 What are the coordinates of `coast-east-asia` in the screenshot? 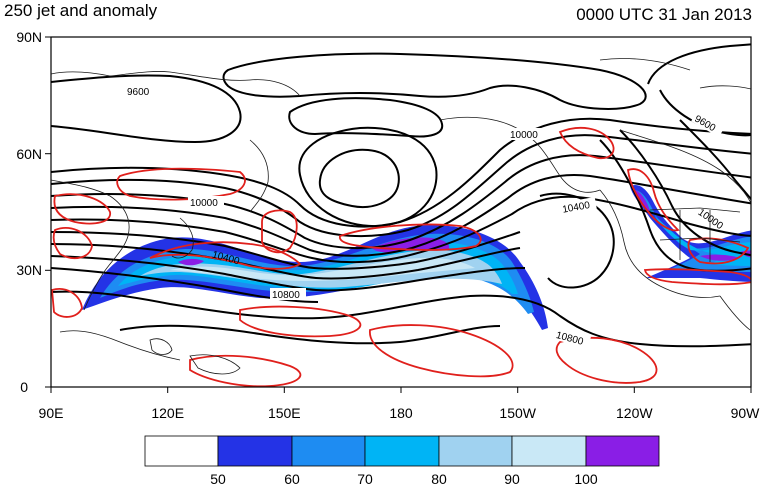 It's located at (90, 245).